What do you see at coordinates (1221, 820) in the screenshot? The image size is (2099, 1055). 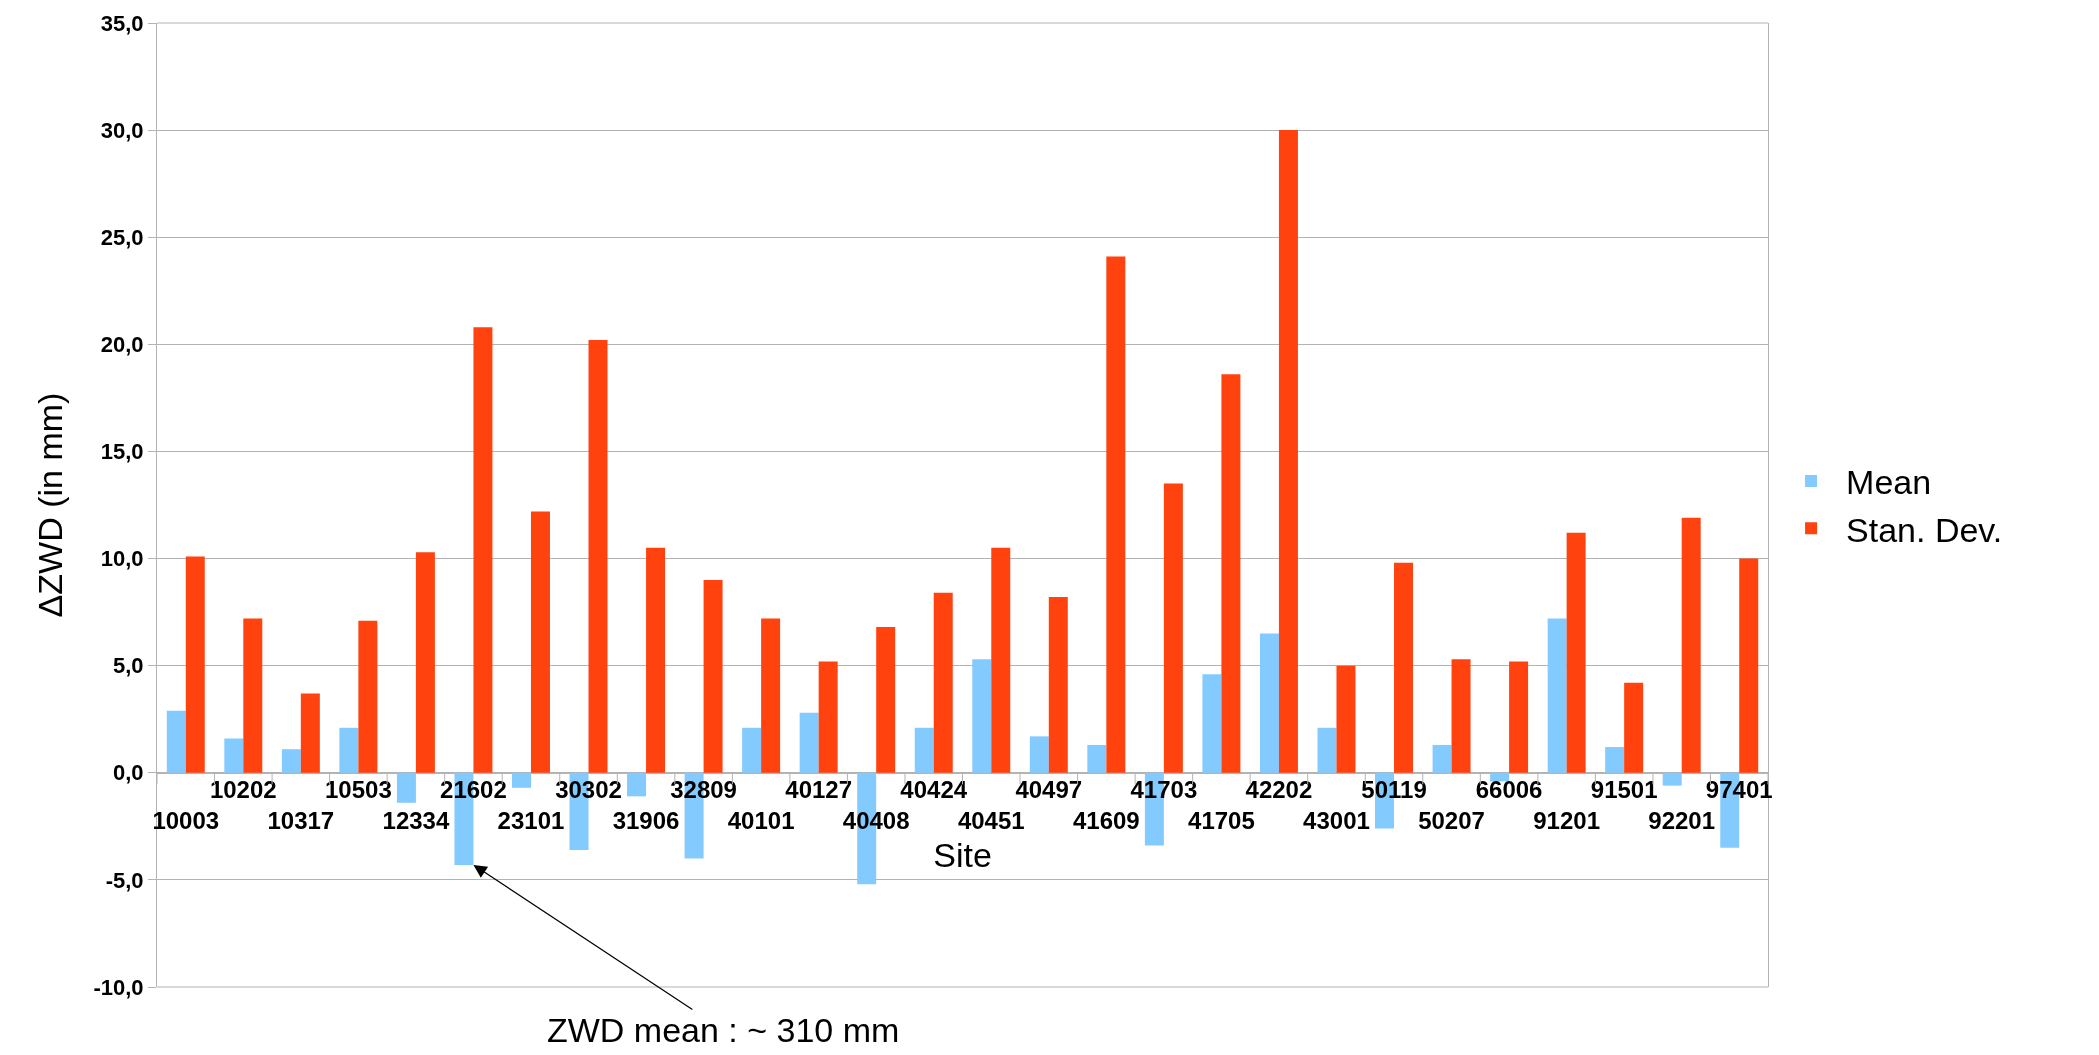 I see `x-tick-label: 41705` at bounding box center [1221, 820].